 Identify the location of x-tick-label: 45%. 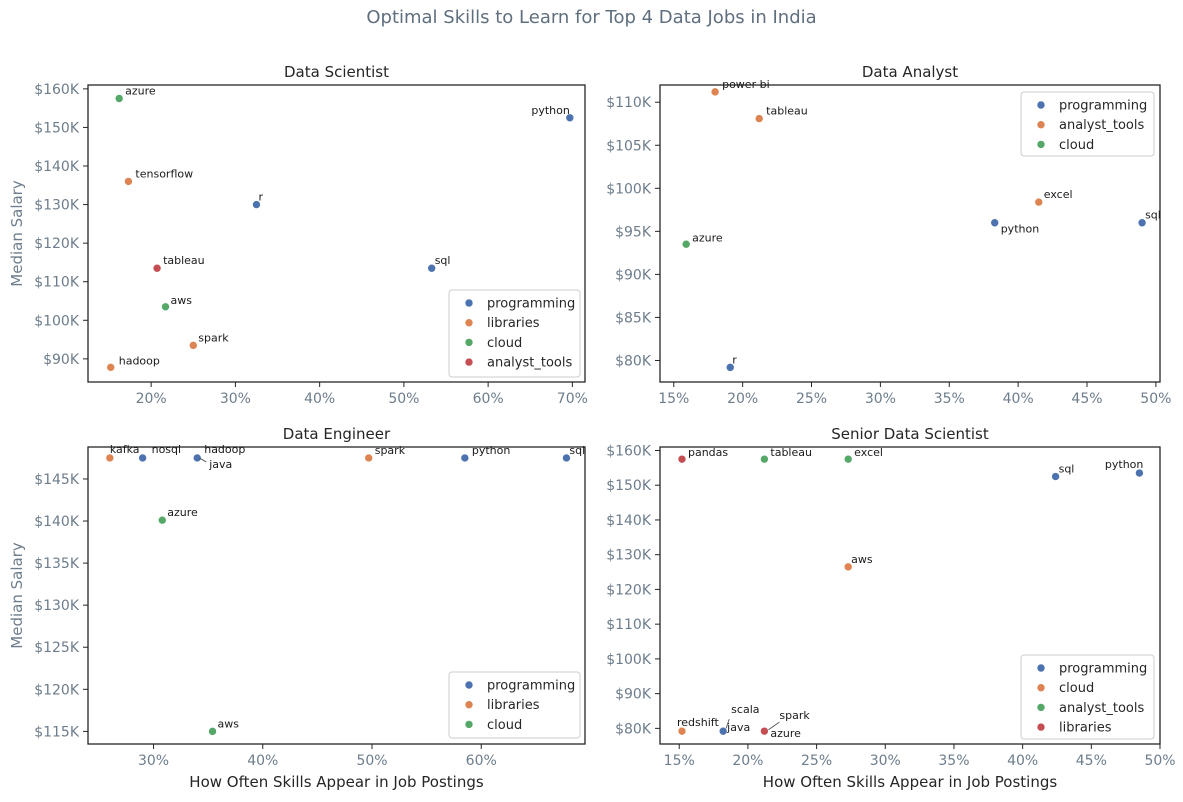
(1091, 761).